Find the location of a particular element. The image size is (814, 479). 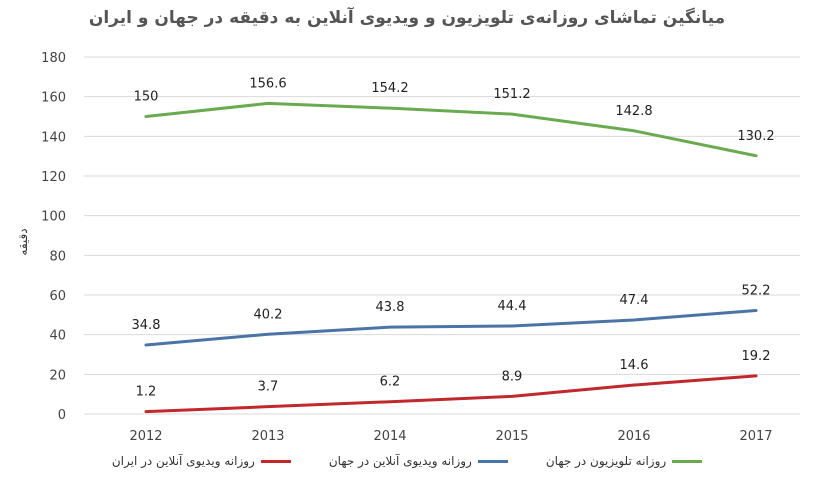

y-tick-label: 140 is located at coordinates (53, 137).